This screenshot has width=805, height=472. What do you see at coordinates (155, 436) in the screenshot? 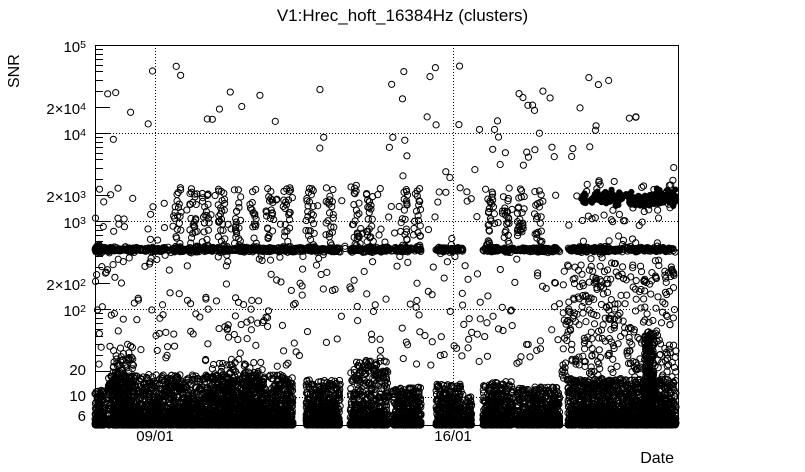
I see `x-tick-label: 09/01` at bounding box center [155, 436].